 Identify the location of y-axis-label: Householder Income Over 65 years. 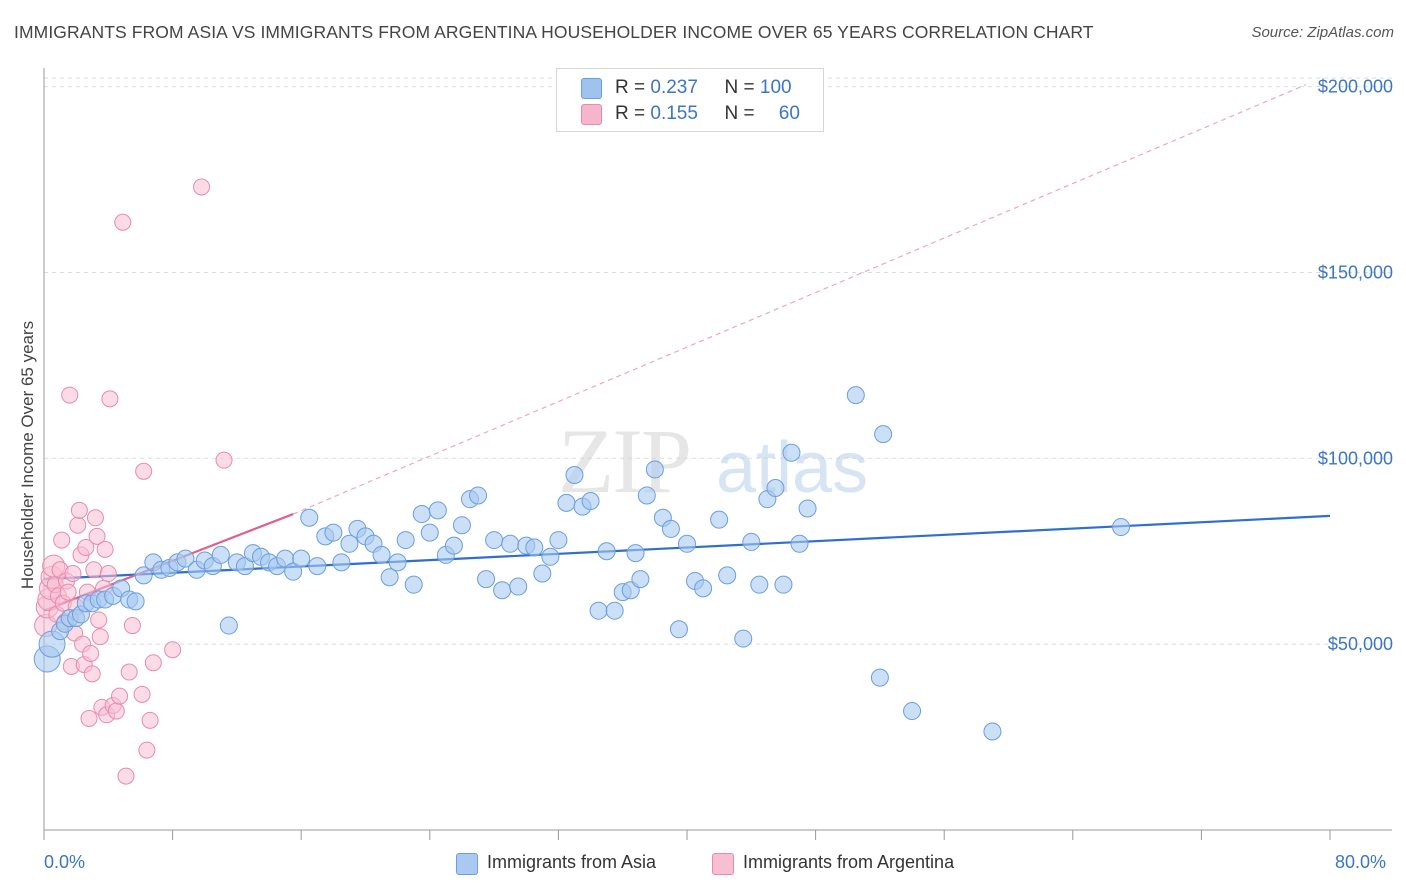
(27, 455).